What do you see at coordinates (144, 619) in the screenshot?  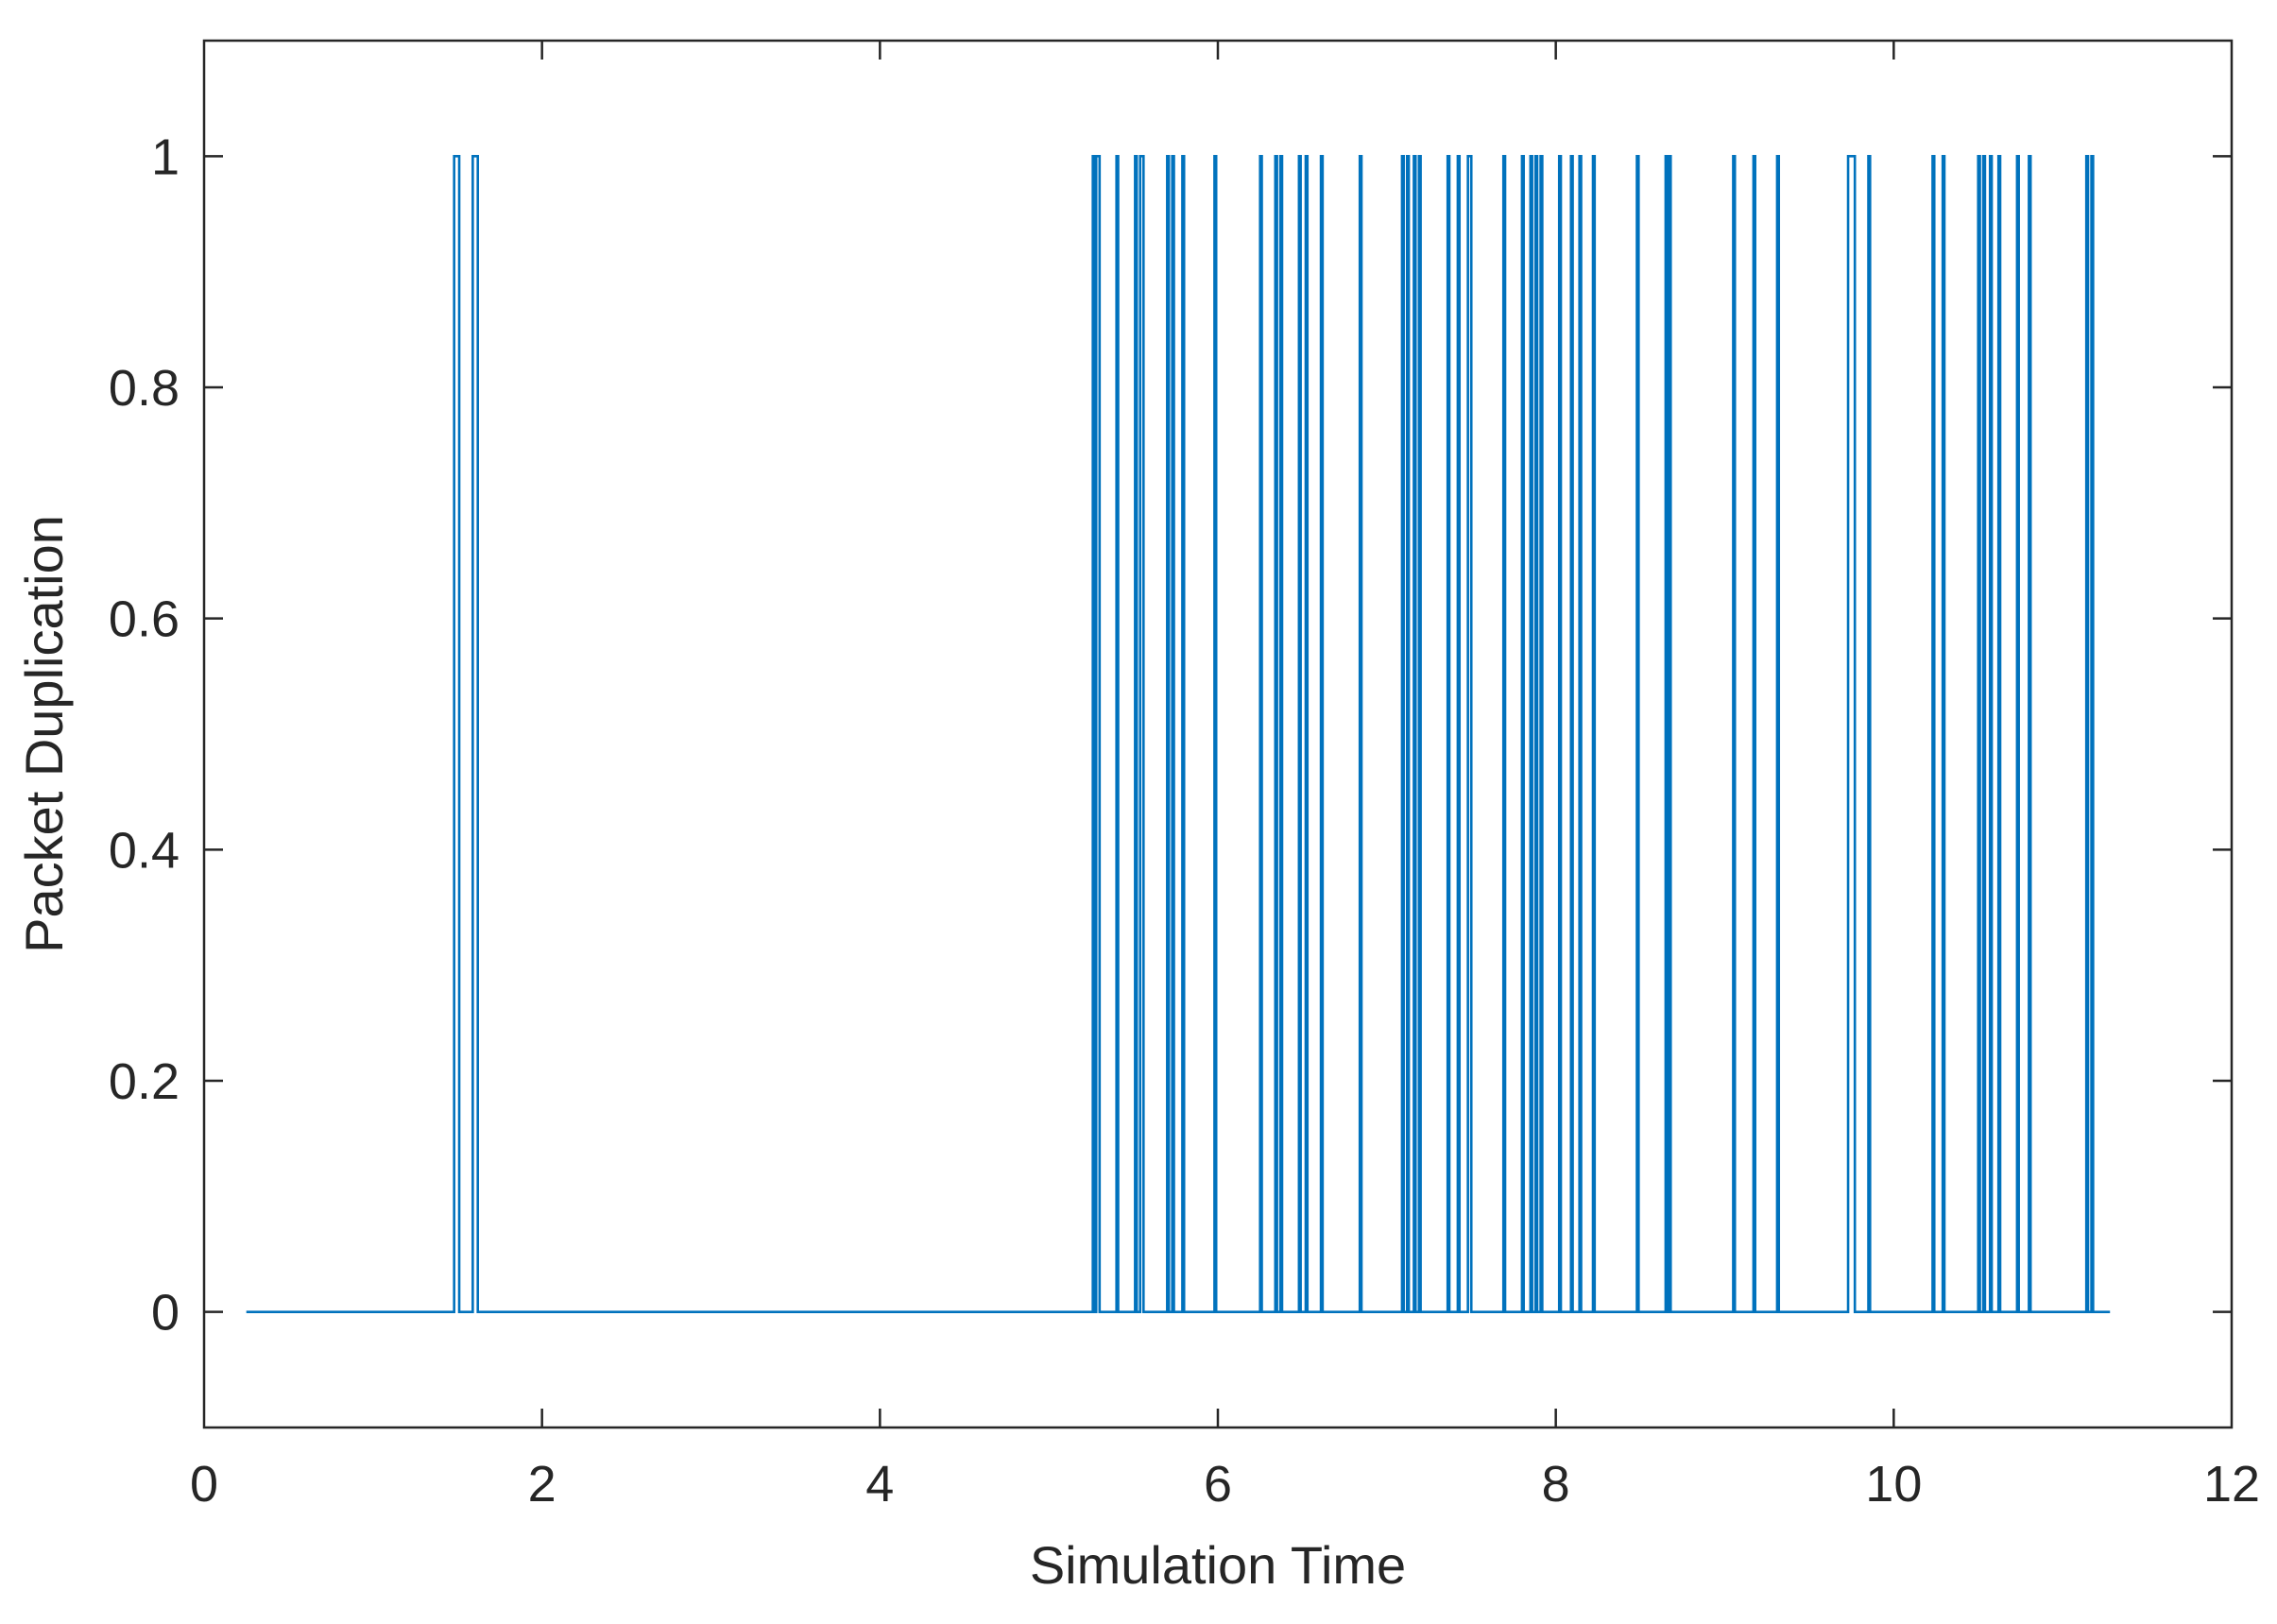 I see `y-tick-label: 0.6` at bounding box center [144, 619].